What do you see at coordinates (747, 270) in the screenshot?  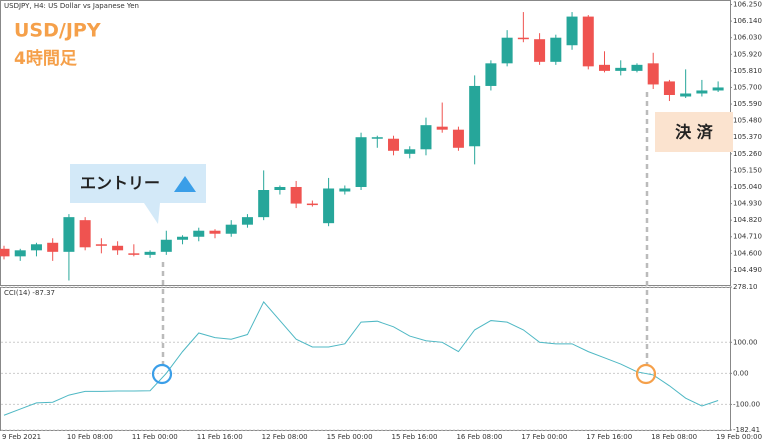 I see `y-tick-label: 104.490` at bounding box center [747, 270].